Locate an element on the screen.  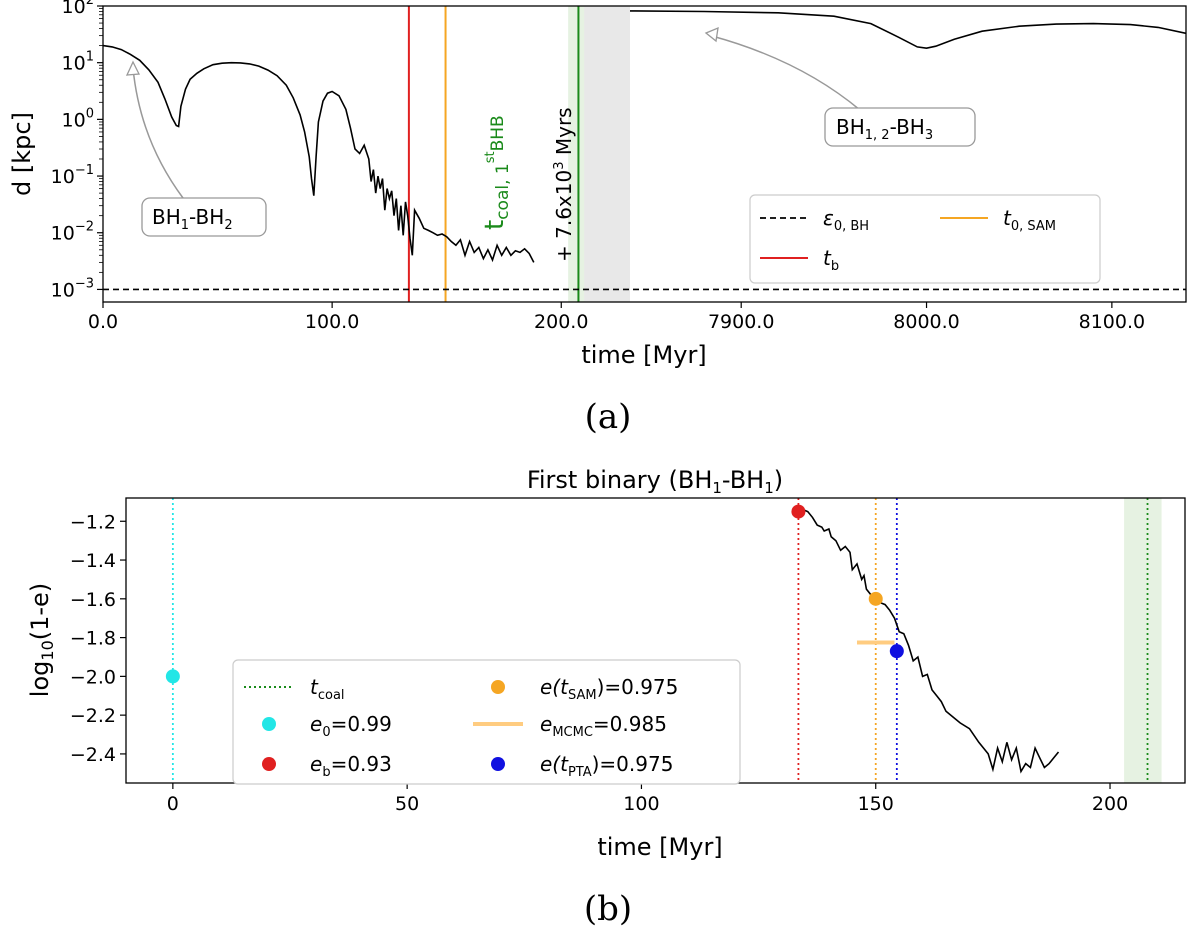
point-t-b is located at coordinates (798, 511).